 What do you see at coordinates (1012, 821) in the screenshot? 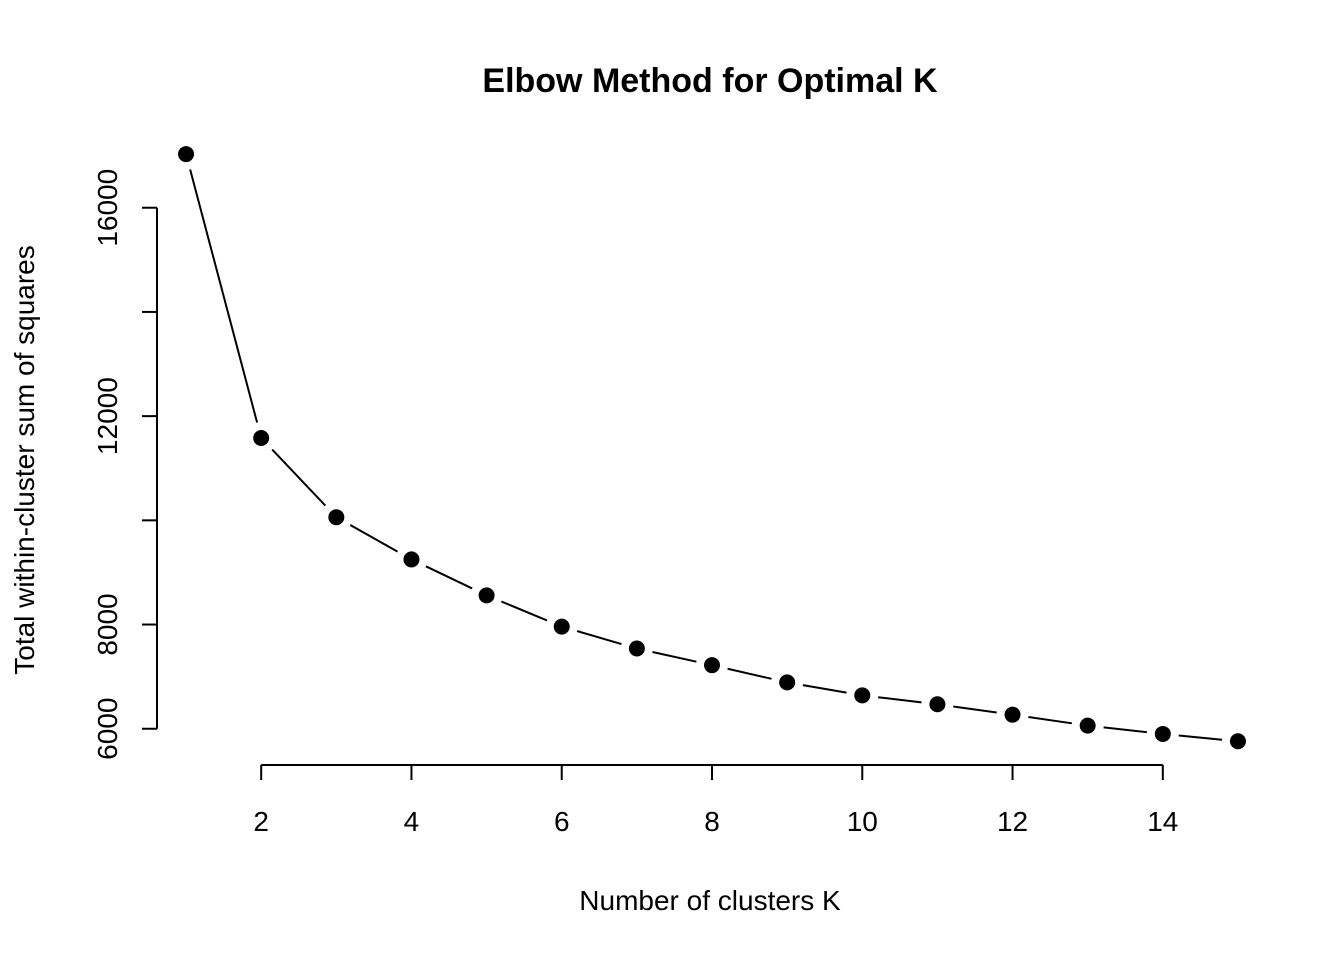
I see `x-tick-label: 12` at bounding box center [1012, 821].